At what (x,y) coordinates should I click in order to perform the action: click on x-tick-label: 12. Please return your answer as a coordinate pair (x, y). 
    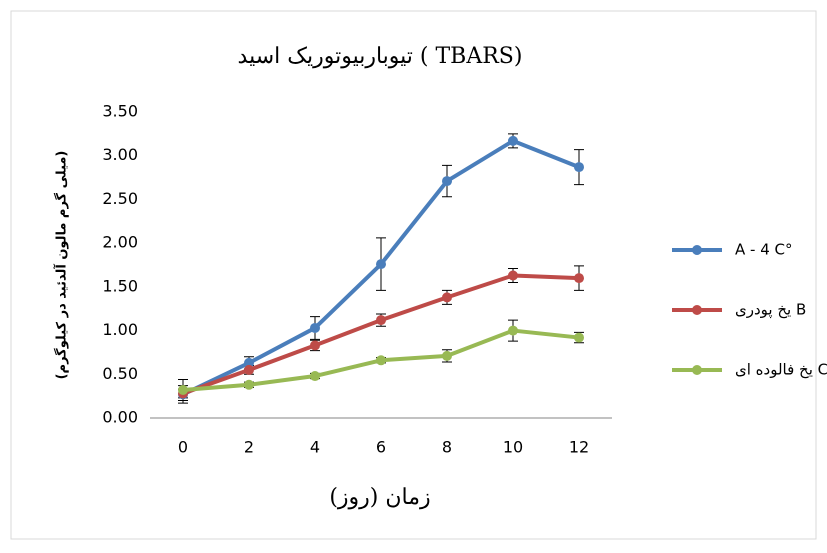
    Looking at the image, I should click on (579, 447).